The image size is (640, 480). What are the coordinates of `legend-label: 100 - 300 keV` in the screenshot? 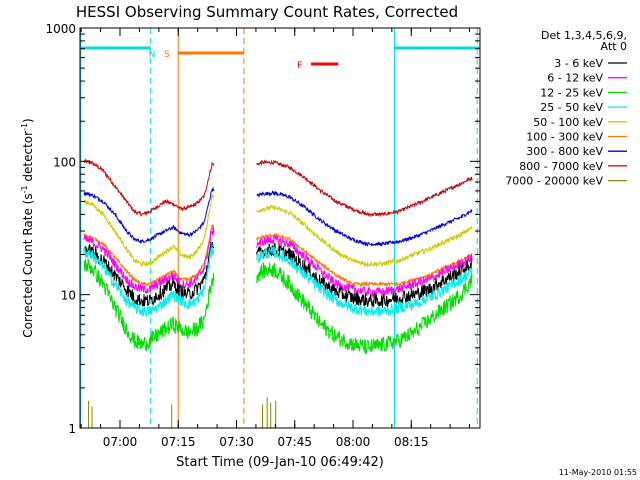 It's located at (564, 137).